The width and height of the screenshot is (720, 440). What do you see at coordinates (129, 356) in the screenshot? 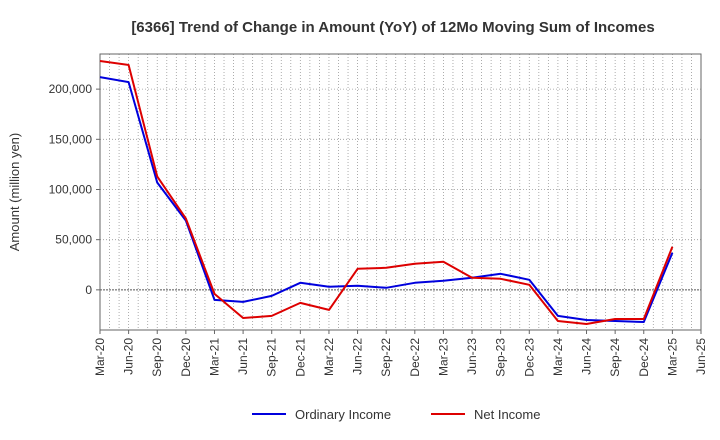
I see `x-tick-label: Jun-20` at bounding box center [129, 356].